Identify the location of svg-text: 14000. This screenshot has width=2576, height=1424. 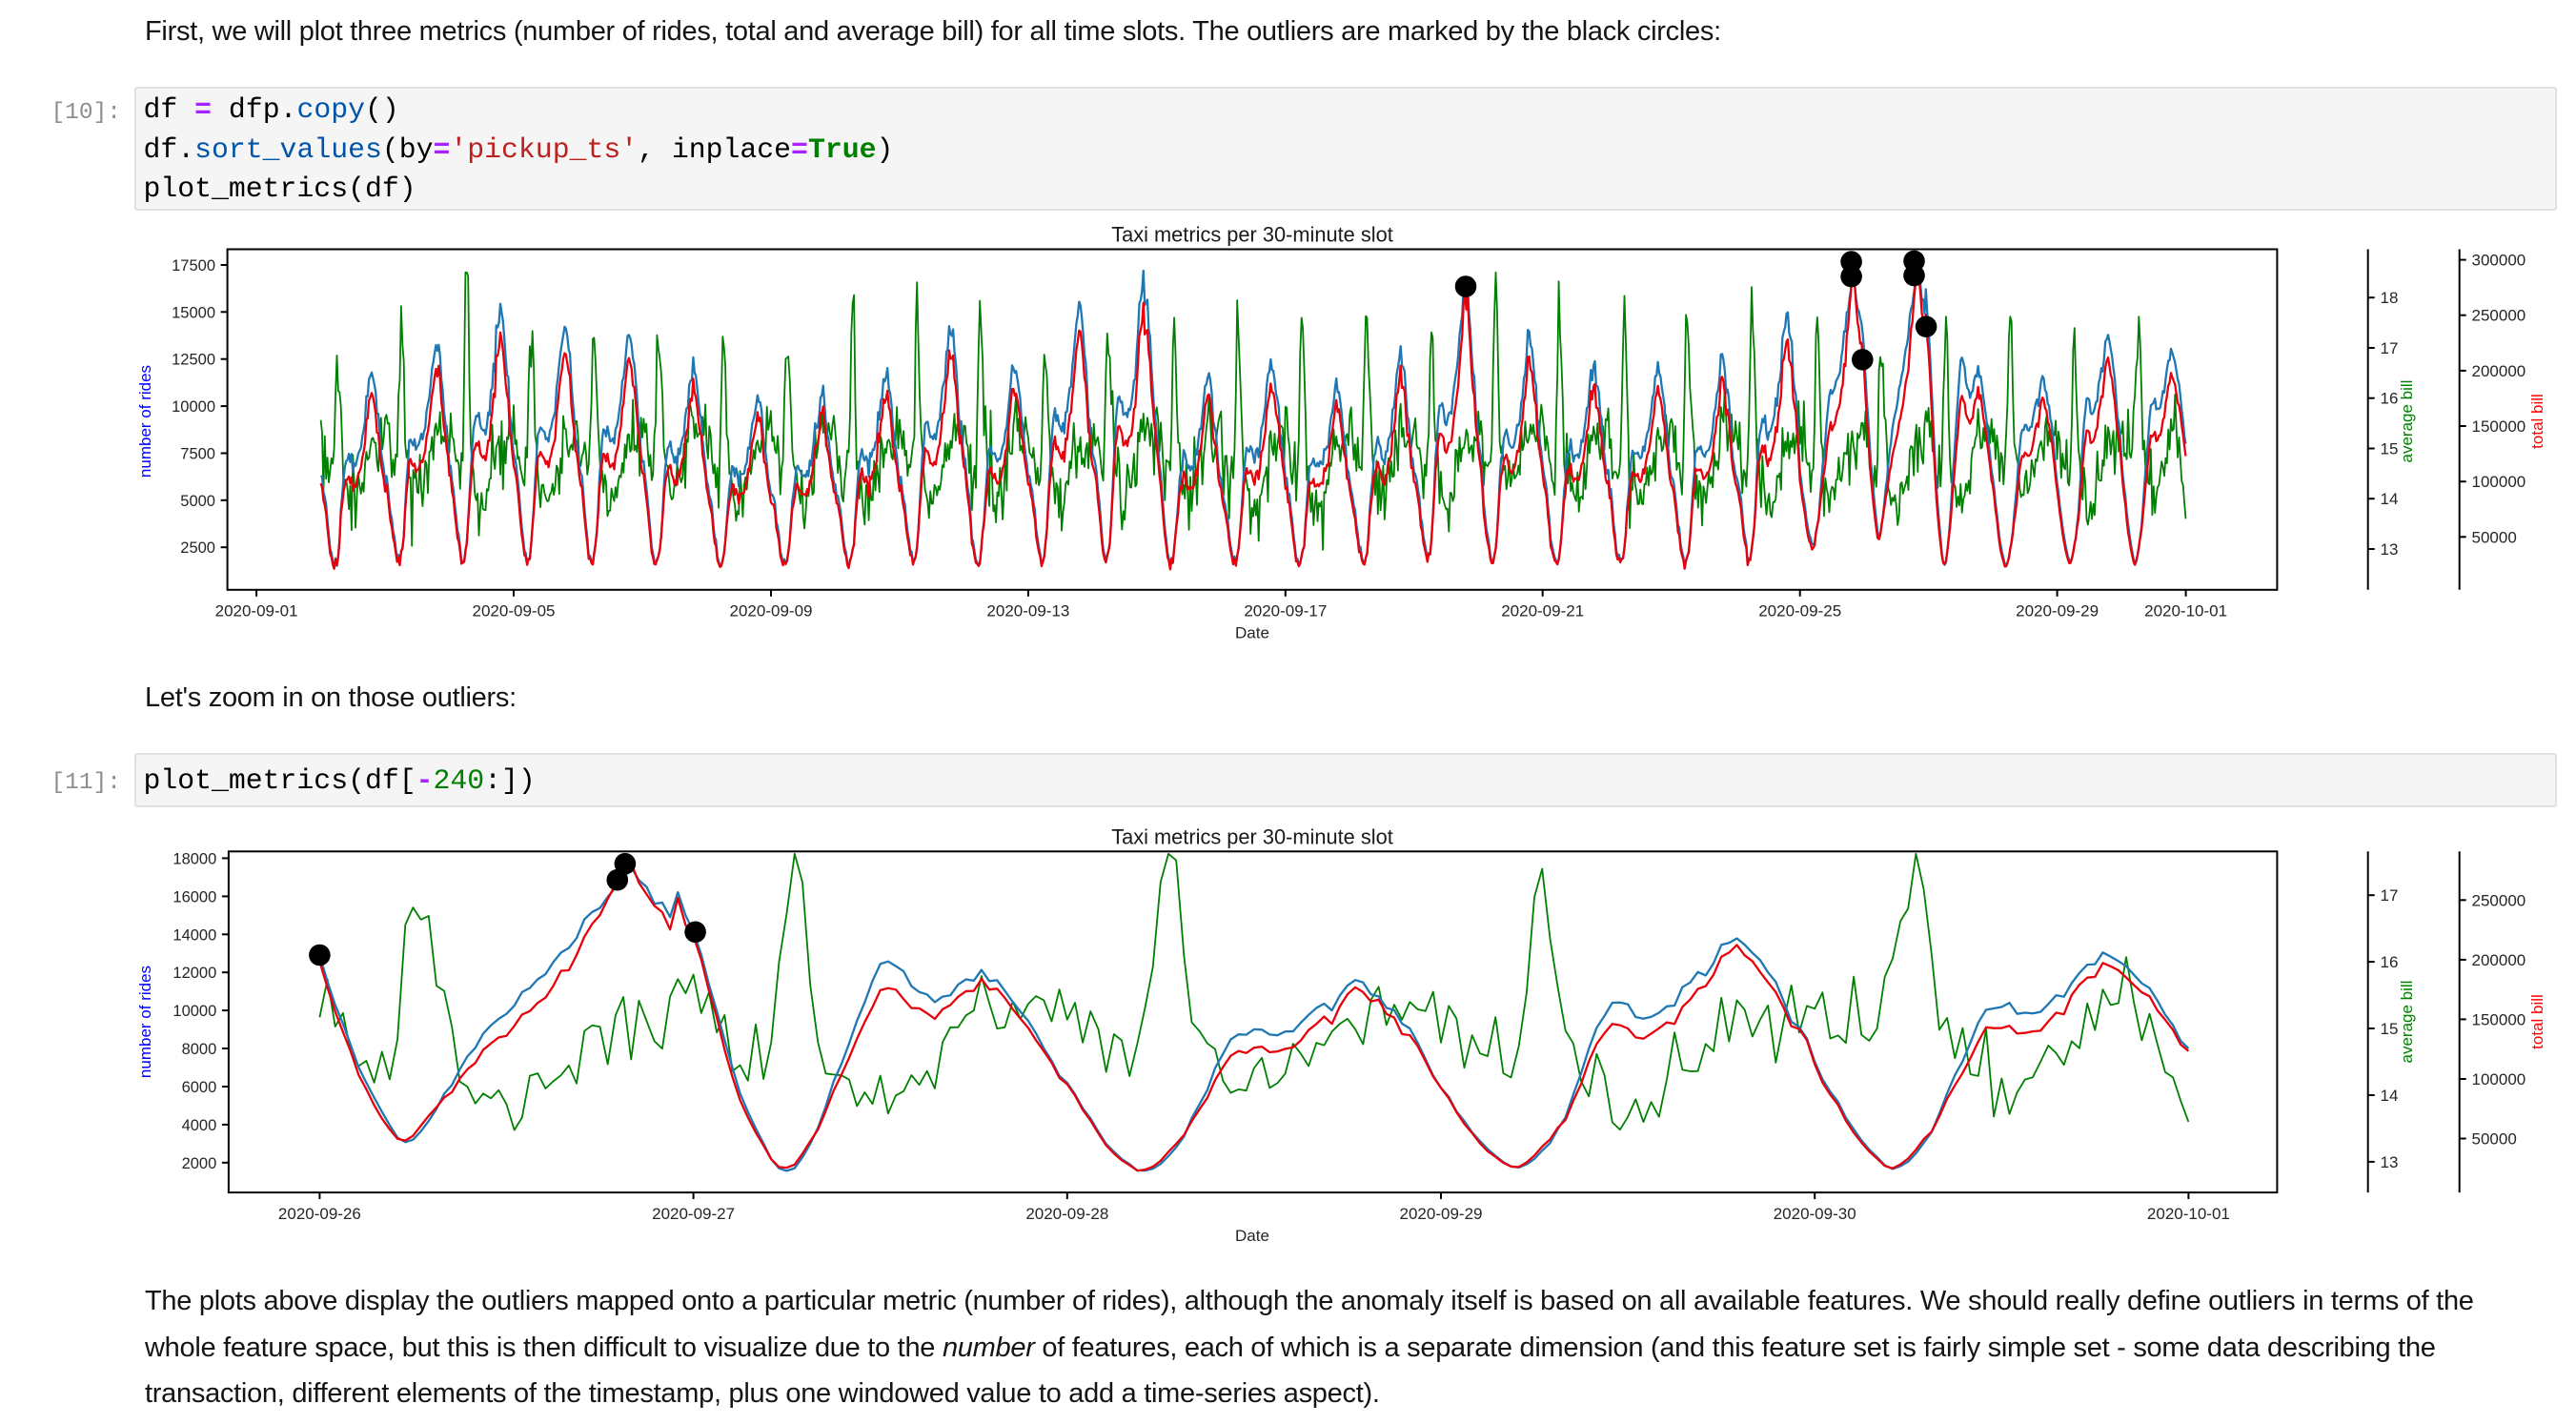
(194, 935).